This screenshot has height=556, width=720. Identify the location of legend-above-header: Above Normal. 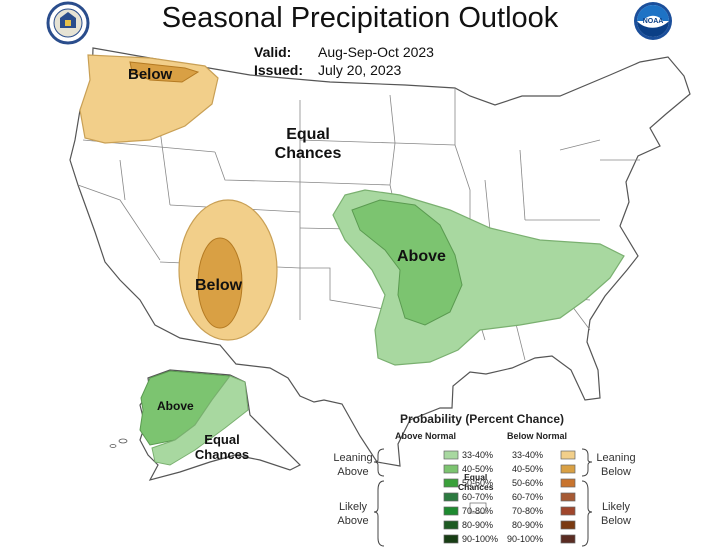
(426, 436).